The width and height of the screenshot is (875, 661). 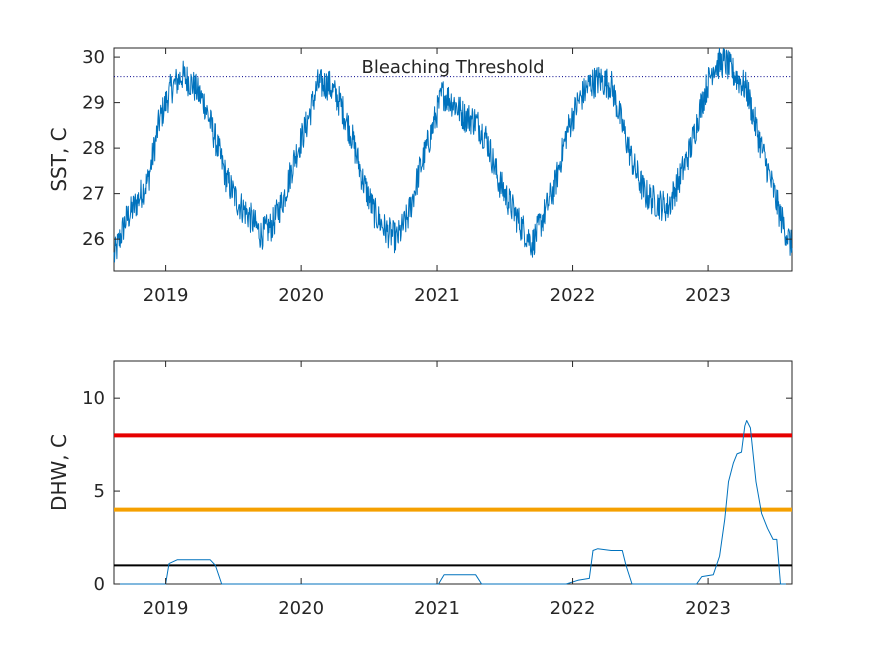 What do you see at coordinates (452, 67) in the screenshot?
I see `bleaching-threshold-label: Bleaching Threshold` at bounding box center [452, 67].